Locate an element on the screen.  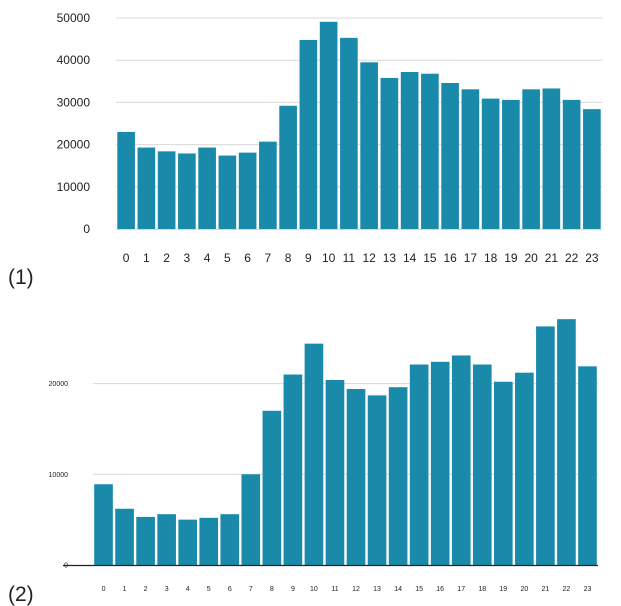
y-tick-label: 30000 is located at coordinates (74, 102).